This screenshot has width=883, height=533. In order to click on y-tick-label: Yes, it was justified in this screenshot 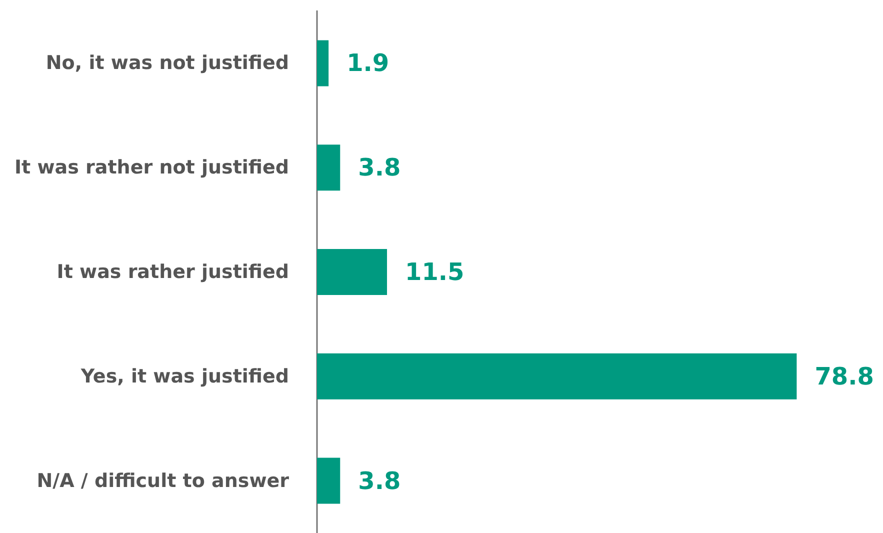, I will do `click(184, 376)`.